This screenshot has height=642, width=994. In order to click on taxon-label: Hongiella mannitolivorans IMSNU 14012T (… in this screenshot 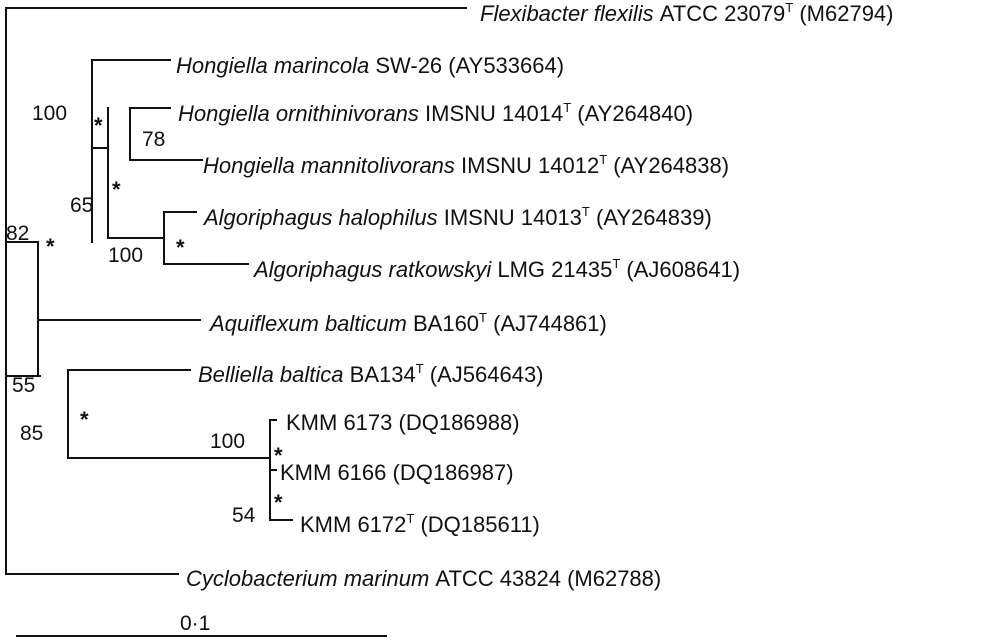, I will do `click(466, 165)`.